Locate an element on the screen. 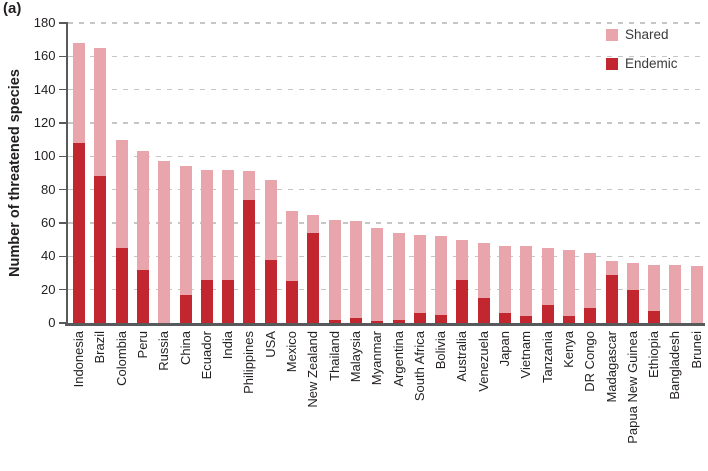  y-tick-label: 20 is located at coordinates (48, 289).